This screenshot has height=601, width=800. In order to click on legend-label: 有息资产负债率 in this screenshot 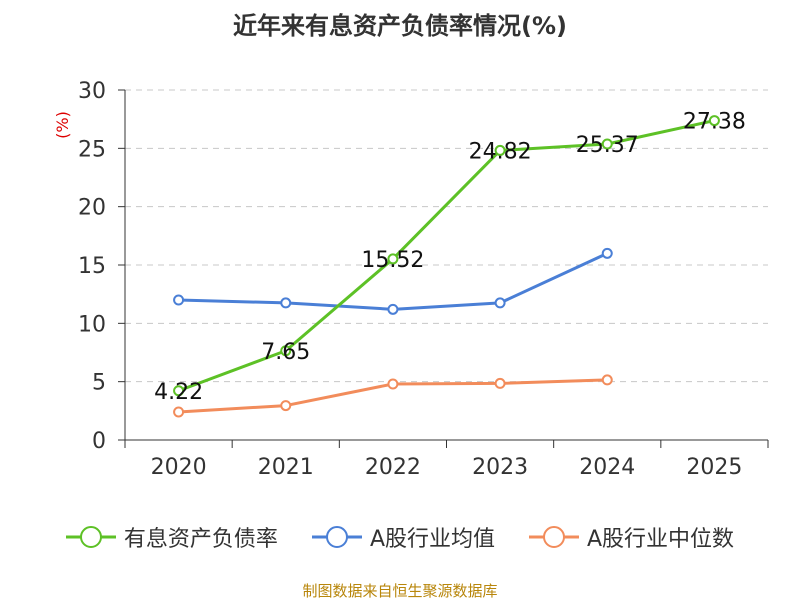, I will do `click(200, 539)`.